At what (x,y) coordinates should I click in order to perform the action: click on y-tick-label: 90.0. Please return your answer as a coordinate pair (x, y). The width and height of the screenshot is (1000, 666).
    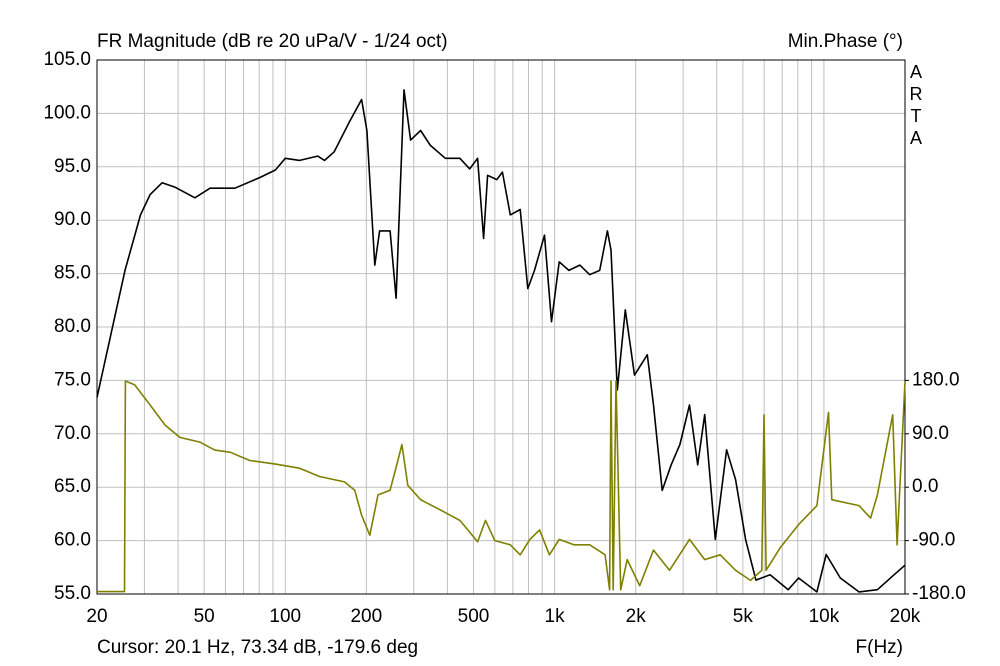
    Looking at the image, I should click on (72, 219).